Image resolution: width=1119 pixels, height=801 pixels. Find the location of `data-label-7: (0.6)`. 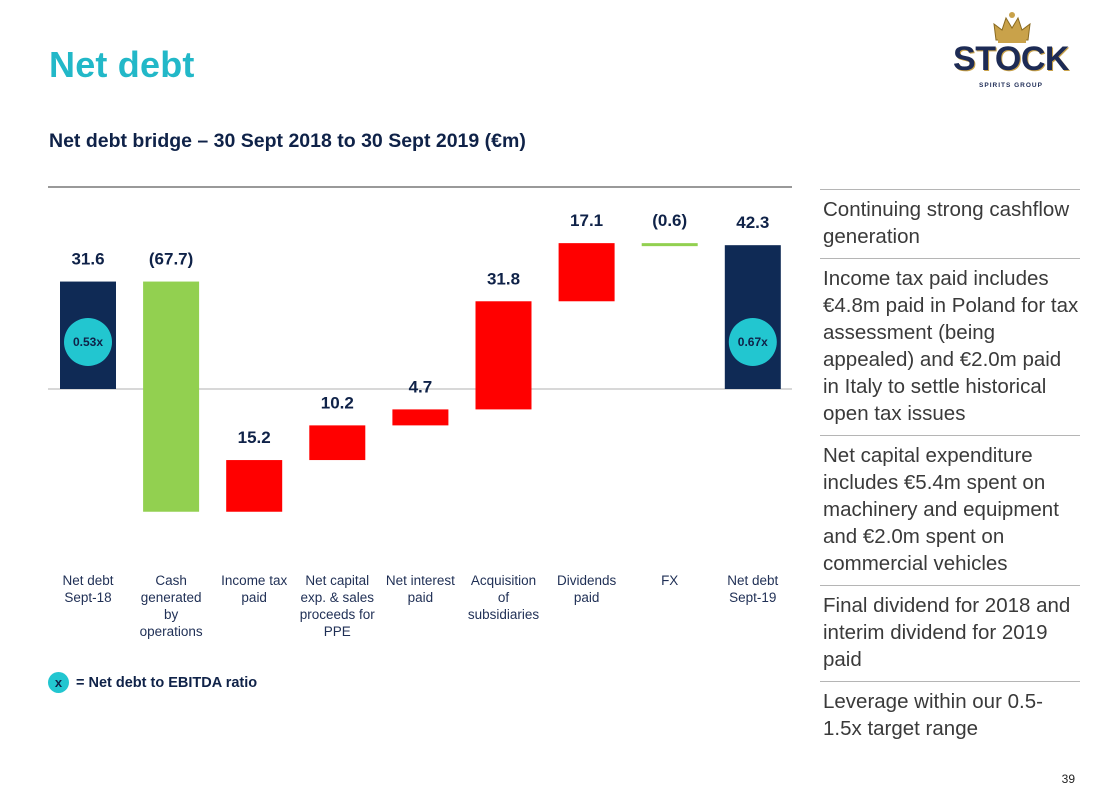

data-label-7: (0.6) is located at coordinates (669, 220).